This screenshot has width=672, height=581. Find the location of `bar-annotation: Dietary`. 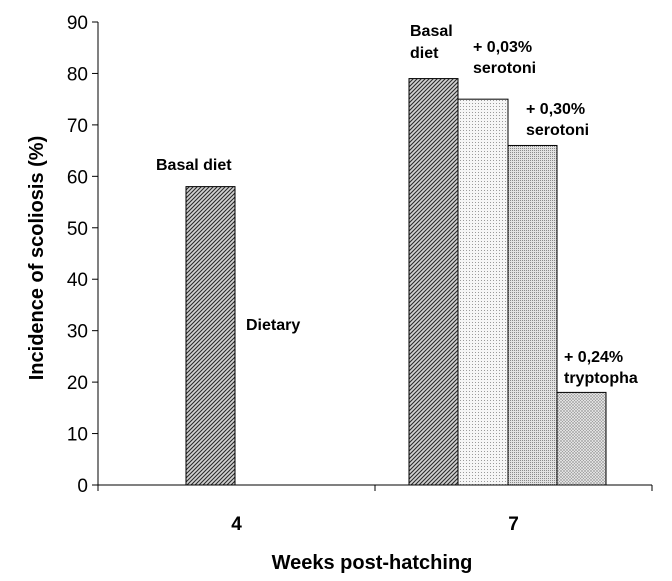

bar-annotation: Dietary is located at coordinates (273, 325).